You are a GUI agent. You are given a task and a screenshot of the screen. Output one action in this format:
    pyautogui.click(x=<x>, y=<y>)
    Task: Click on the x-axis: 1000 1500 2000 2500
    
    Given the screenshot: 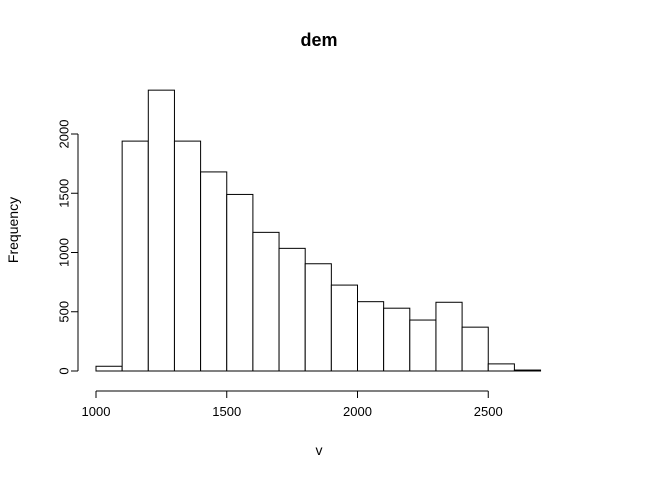 What is the action you would take?
    pyautogui.click(x=292, y=404)
    